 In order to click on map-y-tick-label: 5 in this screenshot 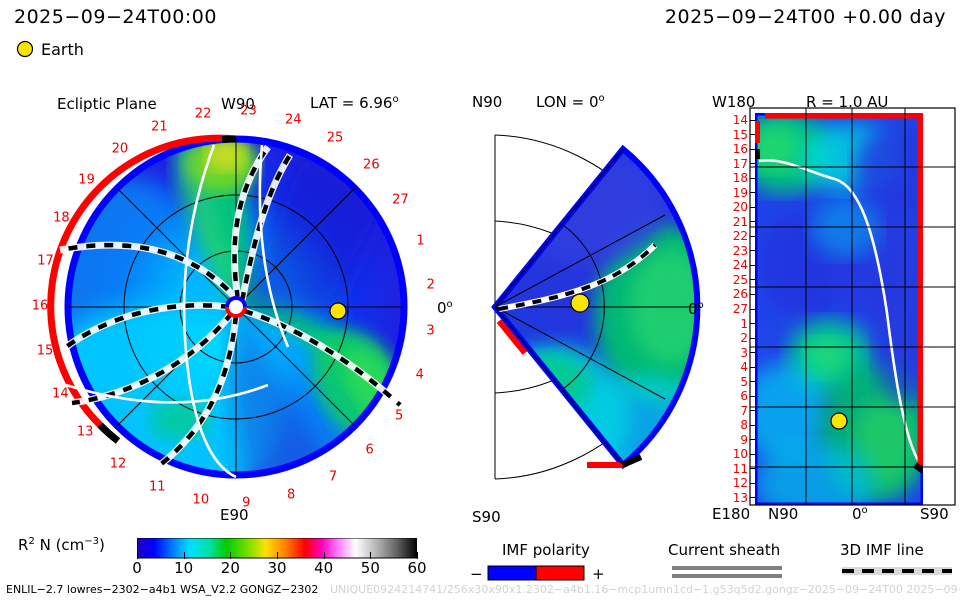, I will do `click(744, 381)`.